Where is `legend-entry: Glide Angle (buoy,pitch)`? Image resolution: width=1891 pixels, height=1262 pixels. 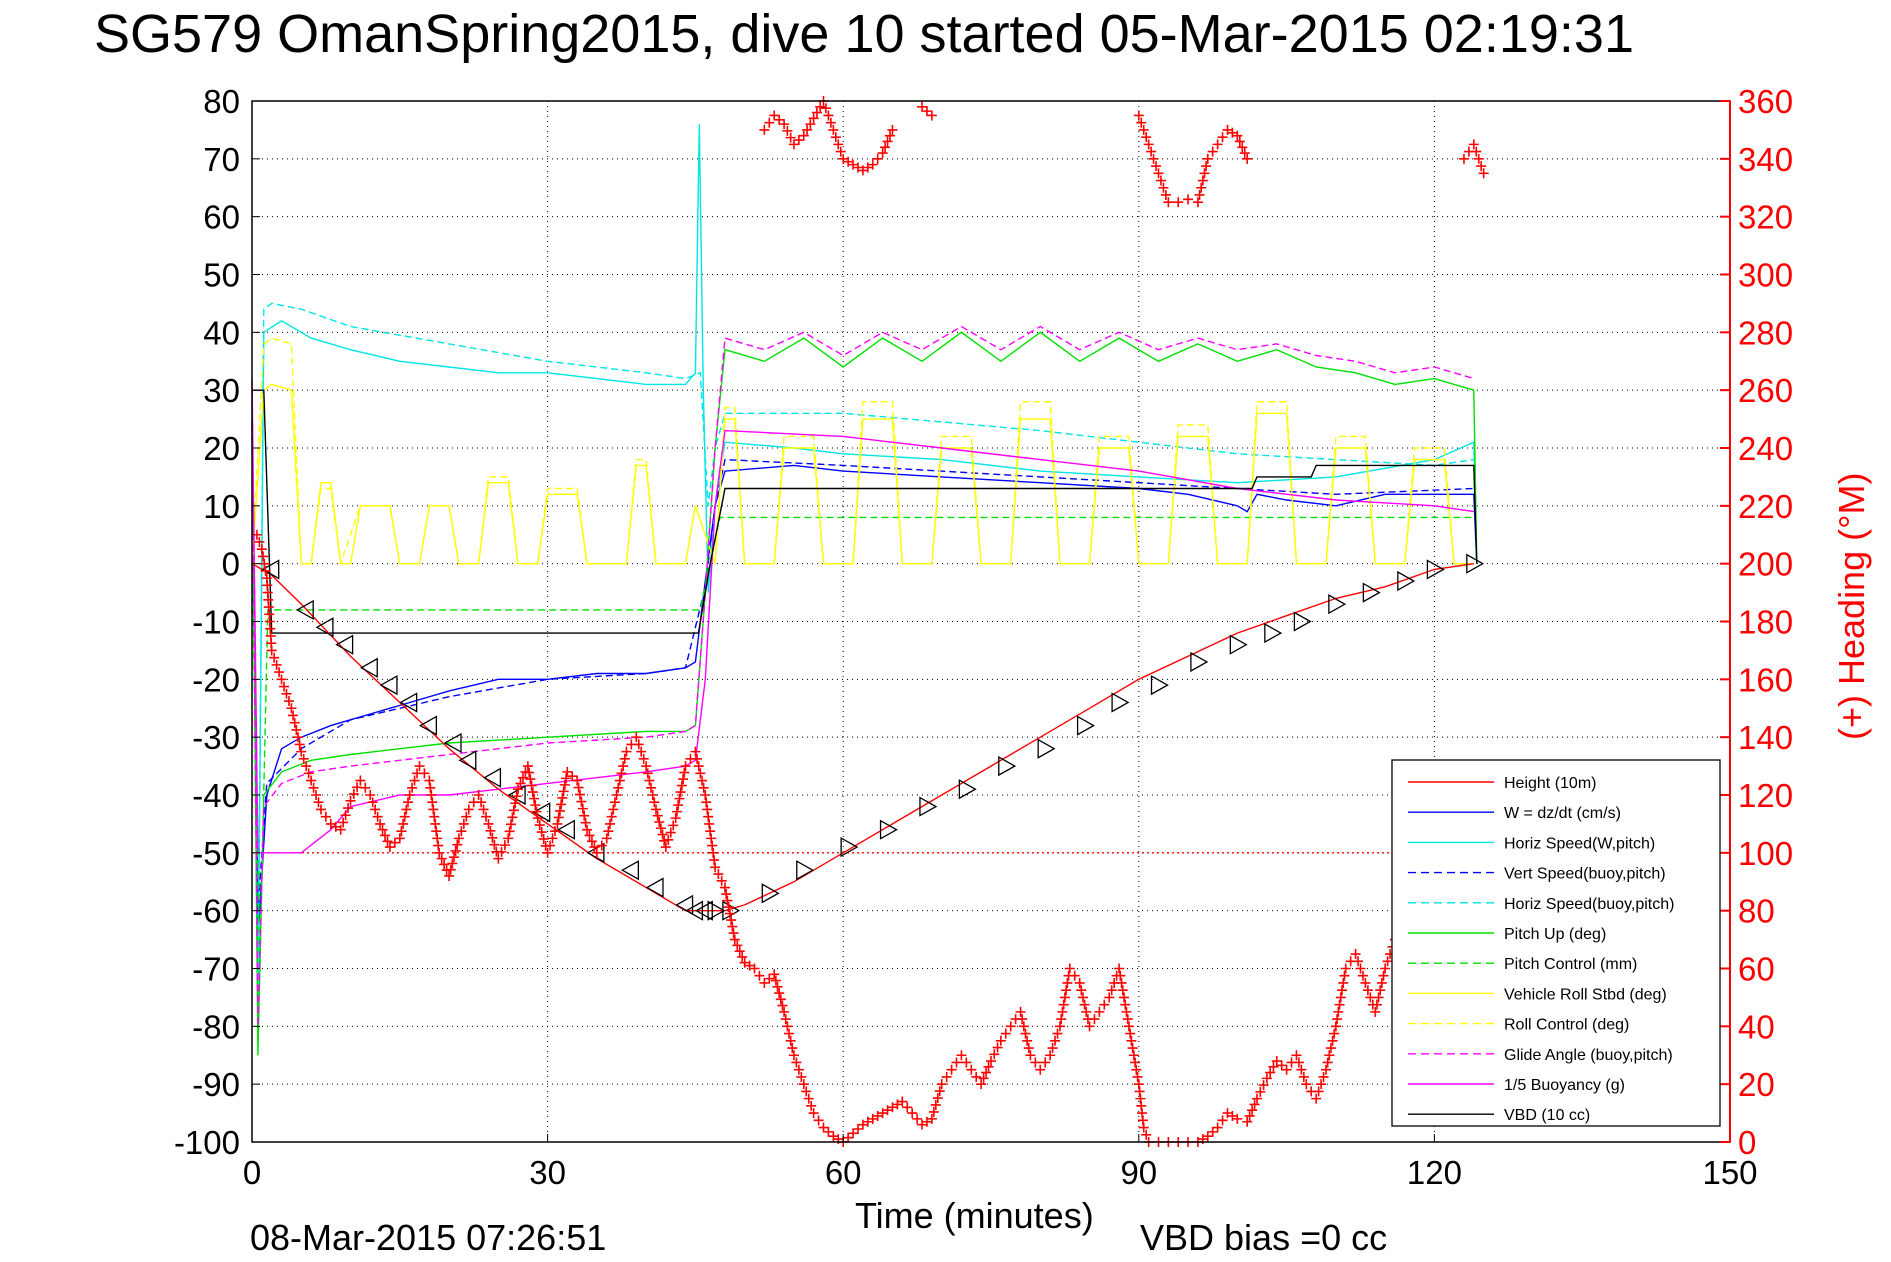
legend-entry: Glide Angle (buoy,pitch) is located at coordinates (1588, 1055).